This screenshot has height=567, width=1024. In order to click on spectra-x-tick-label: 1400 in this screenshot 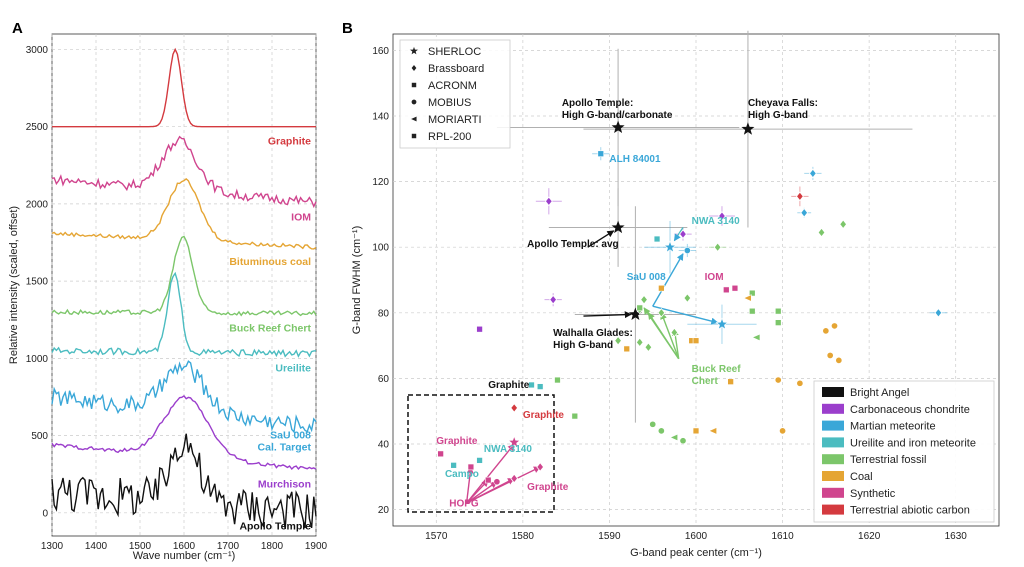, I will do `click(96, 546)`.